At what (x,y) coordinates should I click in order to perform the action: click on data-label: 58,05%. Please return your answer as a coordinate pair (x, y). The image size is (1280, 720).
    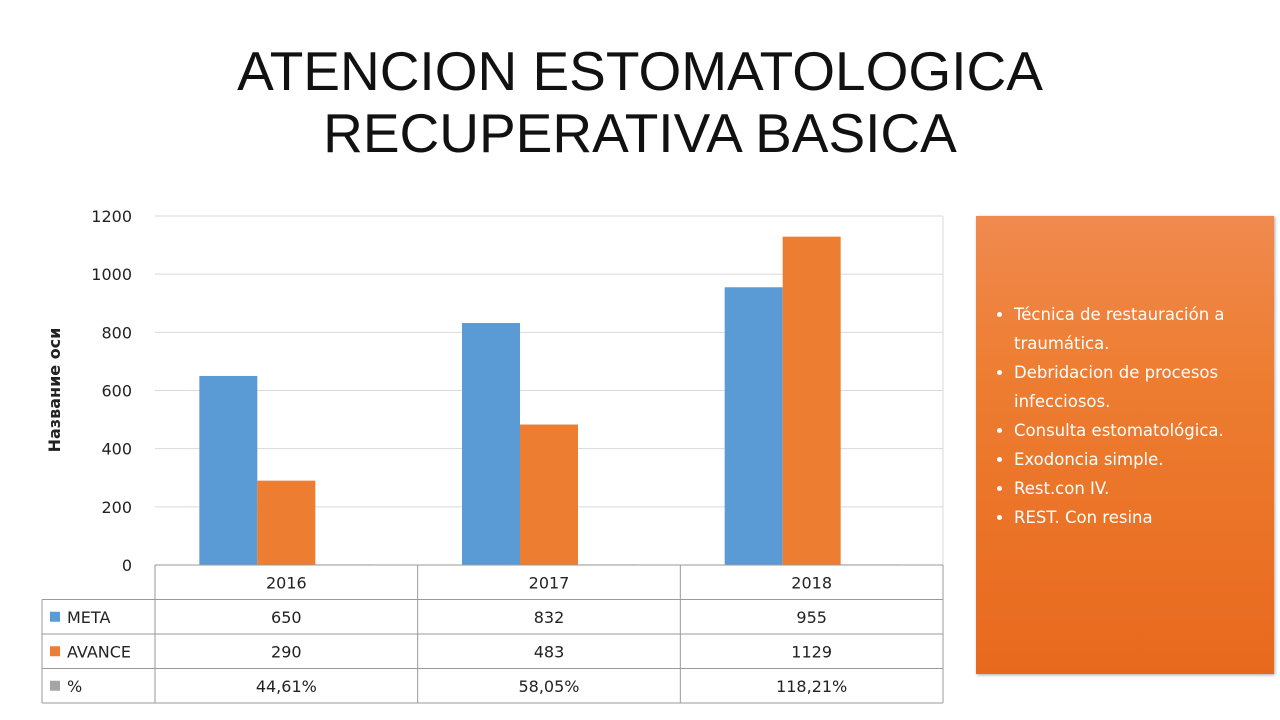
    Looking at the image, I should click on (548, 686).